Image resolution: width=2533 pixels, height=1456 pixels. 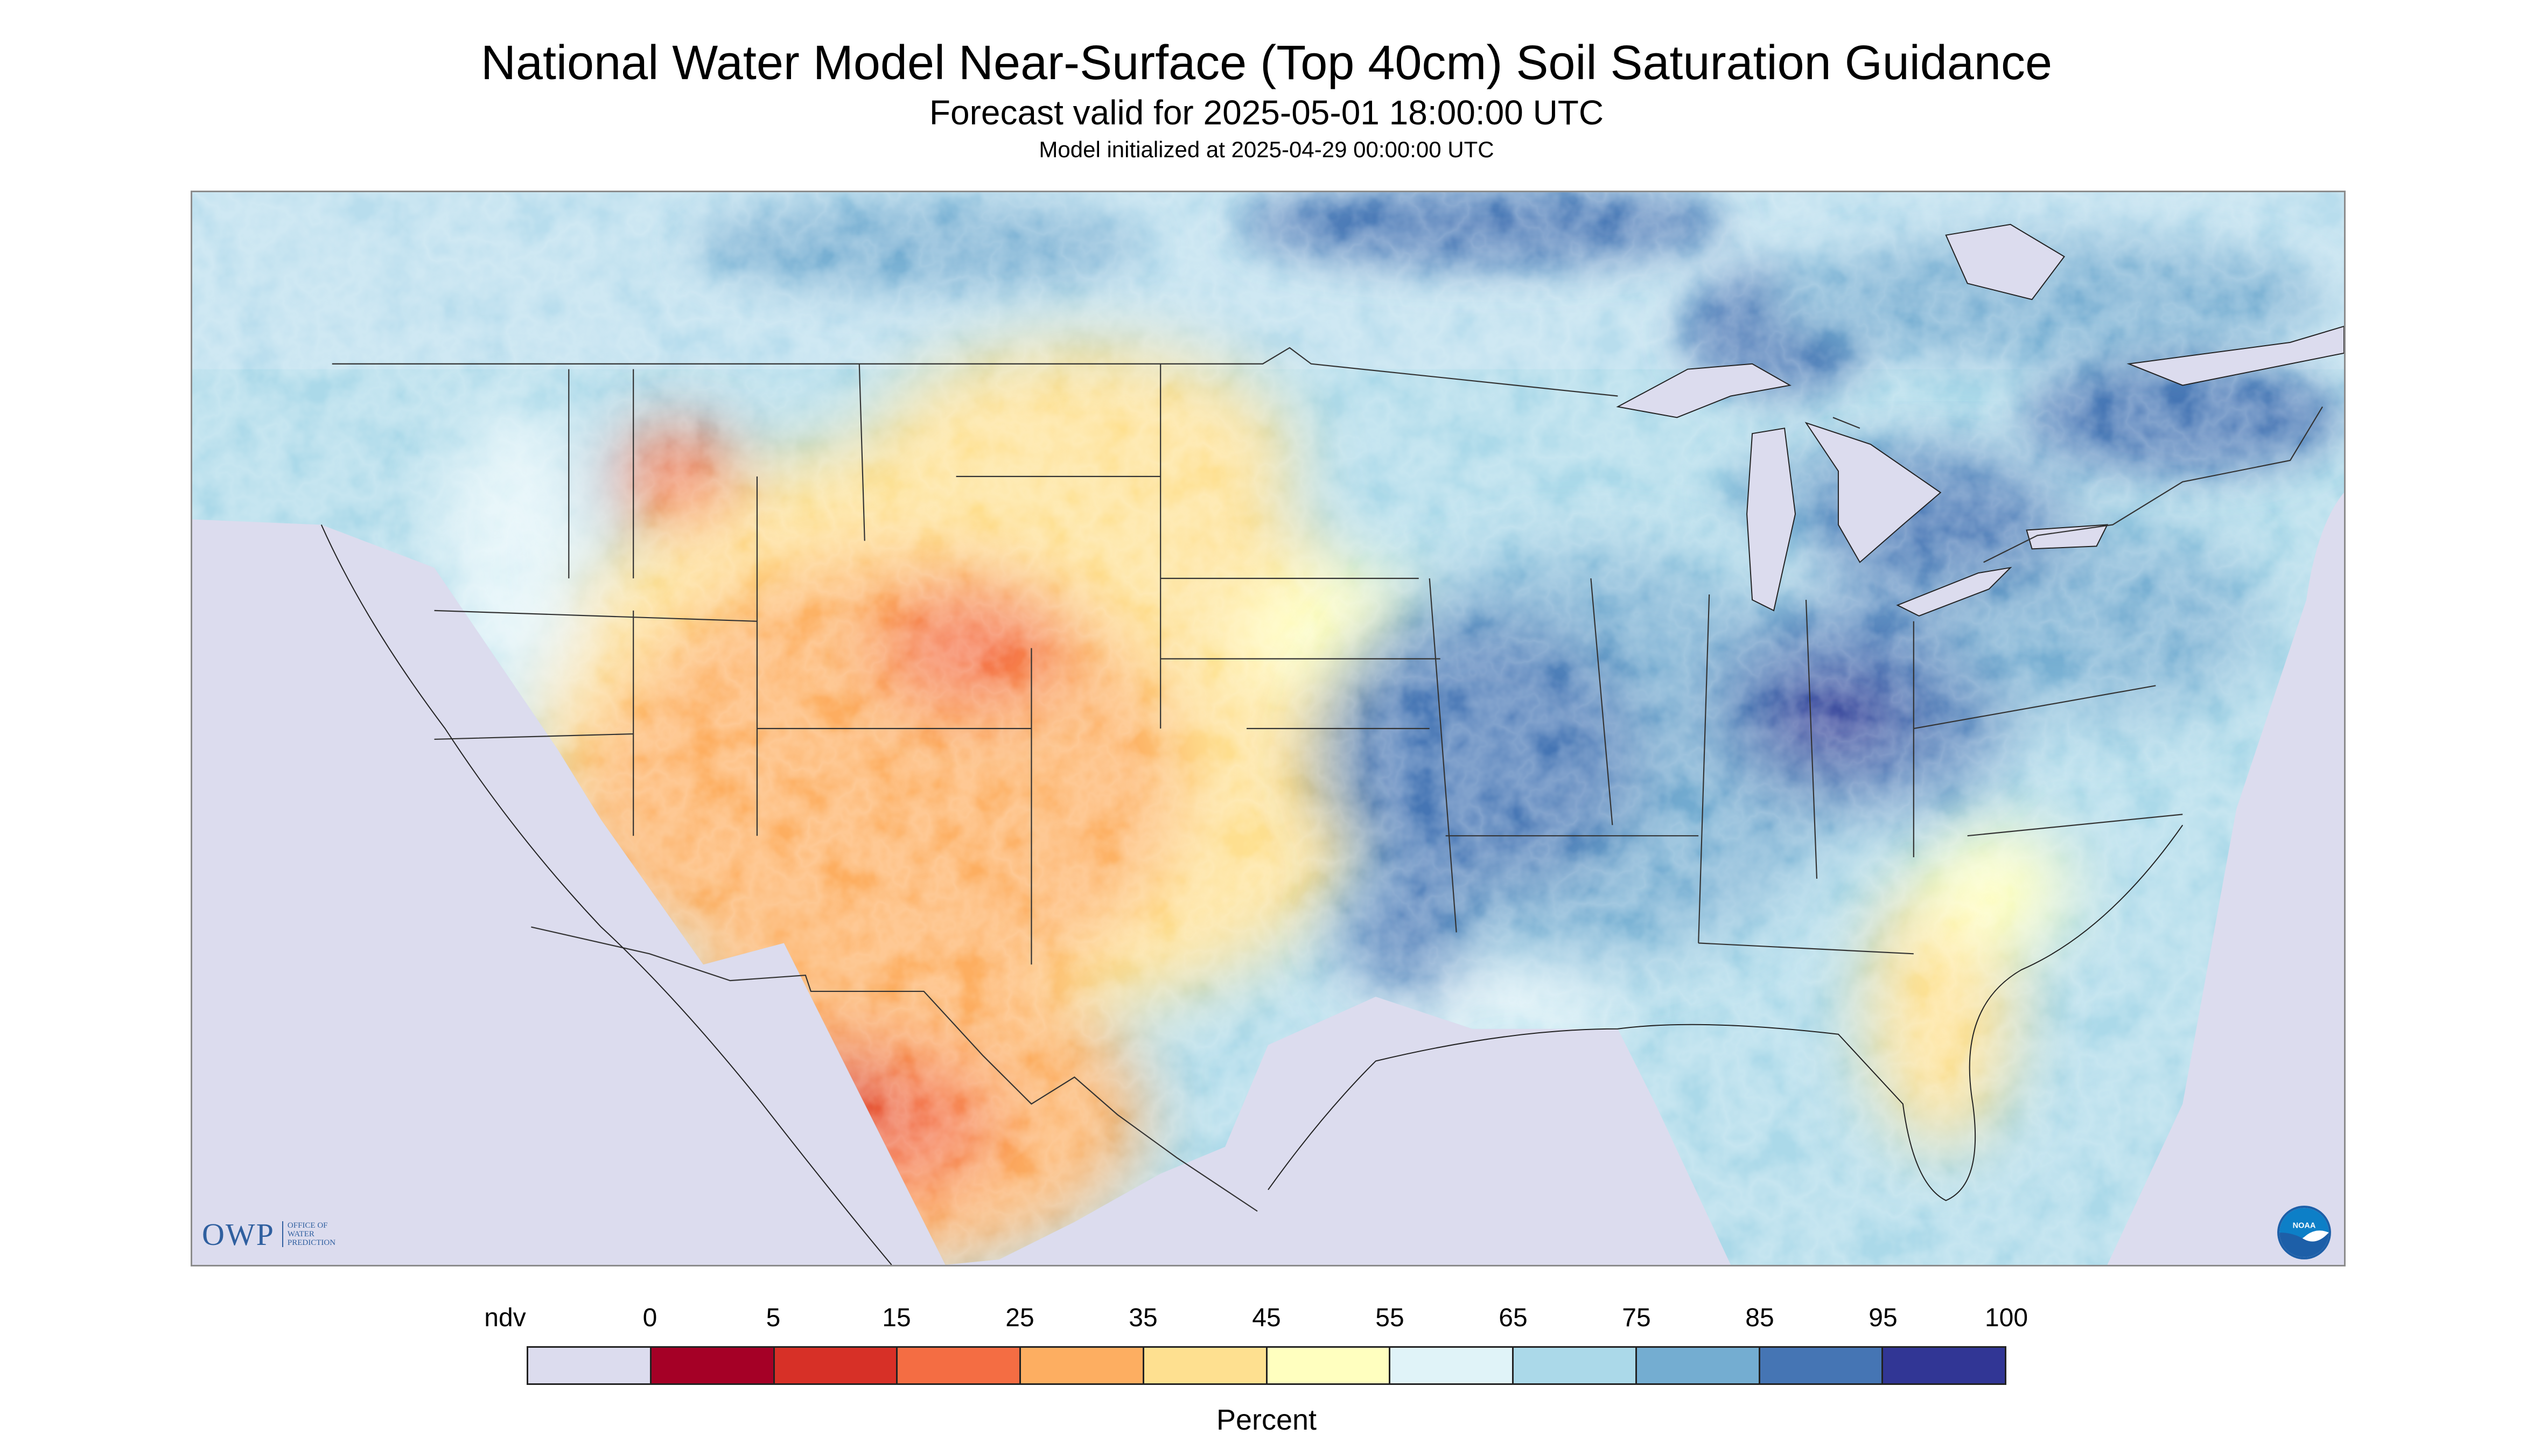 I want to click on legend-tick-label: 0, so click(x=650, y=1318).